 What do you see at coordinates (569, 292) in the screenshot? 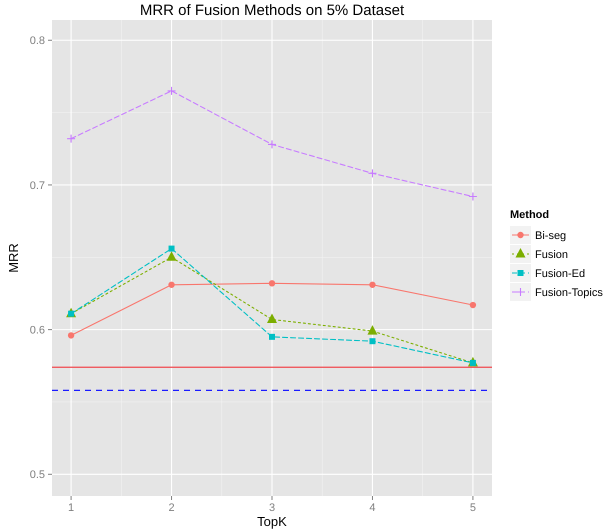
I see `legend-label: Fusion-Topics` at bounding box center [569, 292].